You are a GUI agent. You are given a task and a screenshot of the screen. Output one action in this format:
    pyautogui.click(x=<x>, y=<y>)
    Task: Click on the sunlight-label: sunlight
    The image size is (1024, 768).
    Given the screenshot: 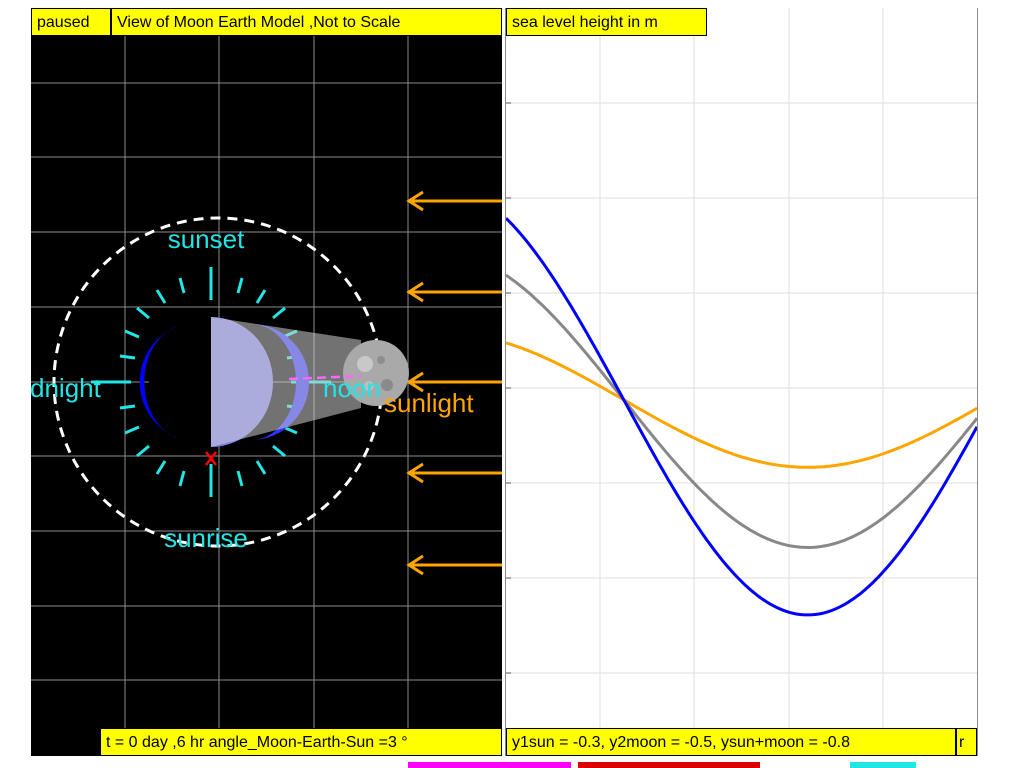 What is the action you would take?
    pyautogui.click(x=429, y=403)
    